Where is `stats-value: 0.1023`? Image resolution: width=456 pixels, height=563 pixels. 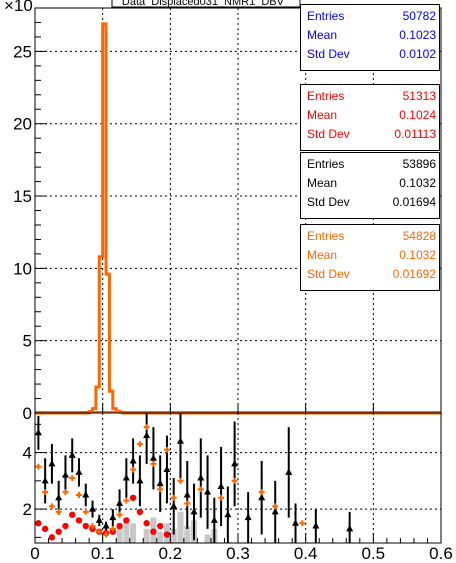 stats-value: 0.1023 is located at coordinates (417, 35).